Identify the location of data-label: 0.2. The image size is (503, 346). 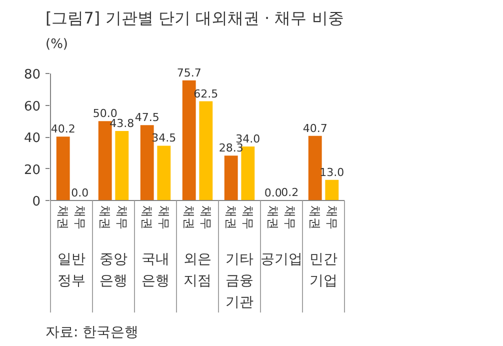
(290, 193).